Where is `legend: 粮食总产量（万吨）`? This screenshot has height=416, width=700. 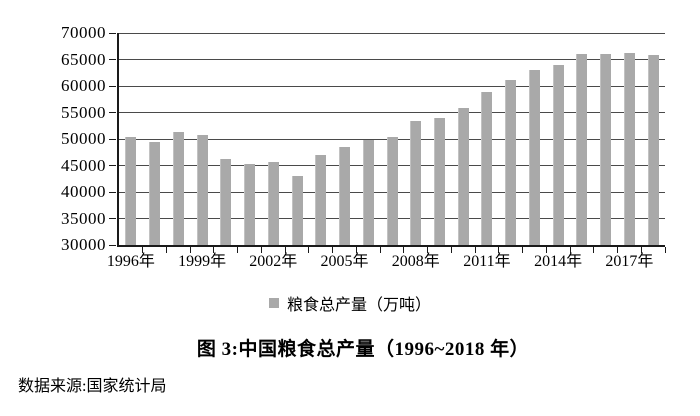 legend: 粮食总产量（万吨） is located at coordinates (350, 303).